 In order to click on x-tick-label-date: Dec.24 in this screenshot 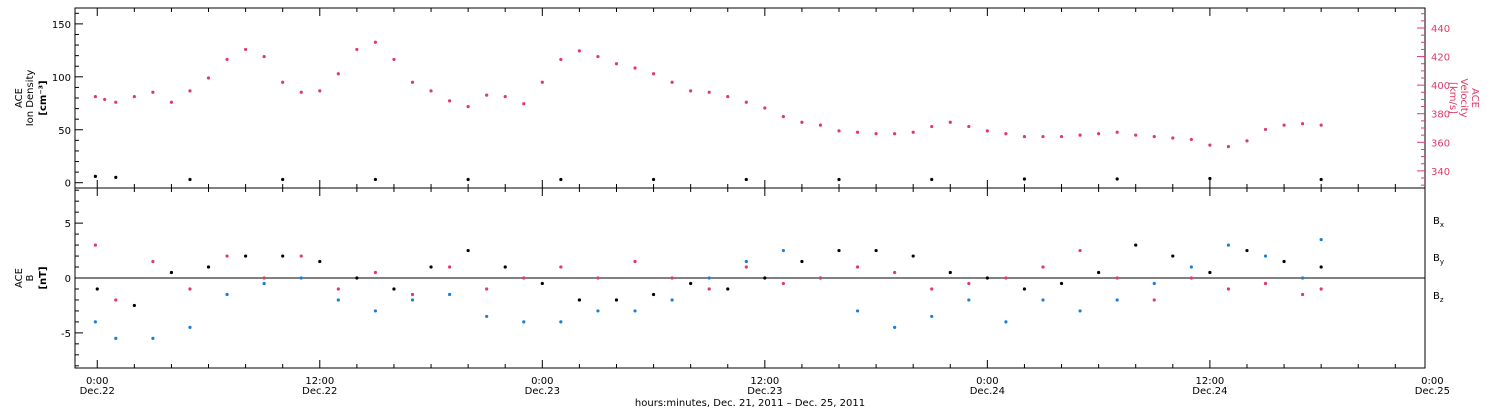, I will do `click(987, 391)`.